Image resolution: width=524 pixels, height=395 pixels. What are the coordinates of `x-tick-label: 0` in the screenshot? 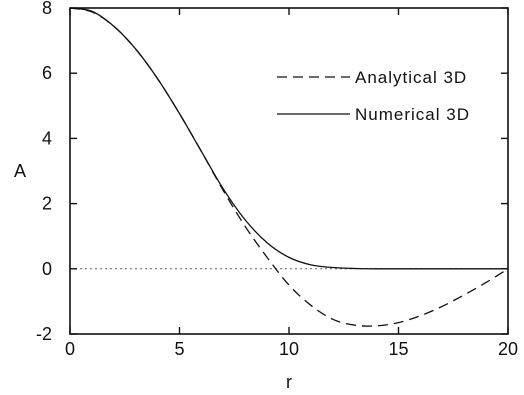 It's located at (70, 349).